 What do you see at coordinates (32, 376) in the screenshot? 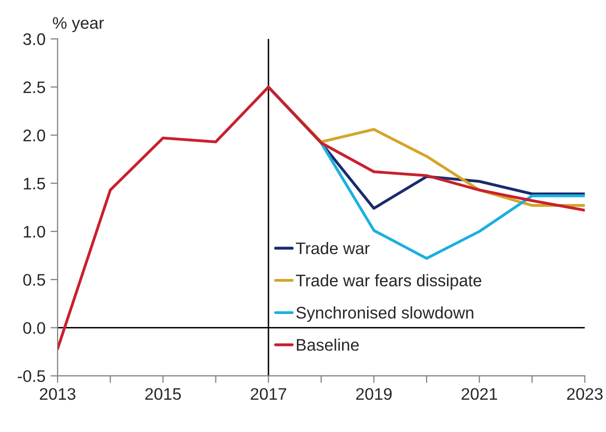
I see `y-tick-label: -0.5` at bounding box center [32, 376].